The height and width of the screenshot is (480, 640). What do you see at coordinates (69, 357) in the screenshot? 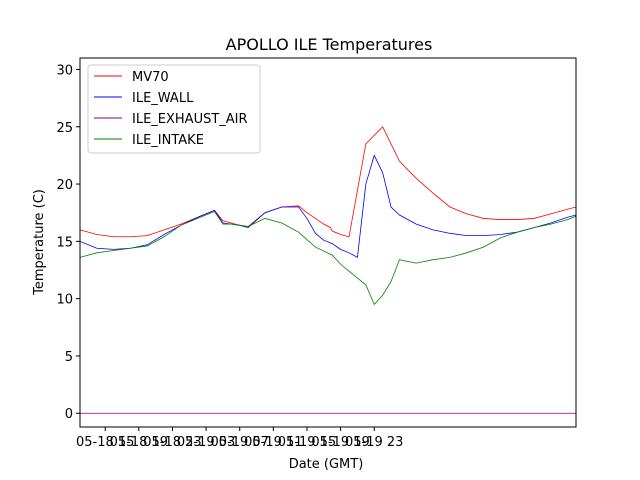
I see `y-tick-label: 5` at bounding box center [69, 357].